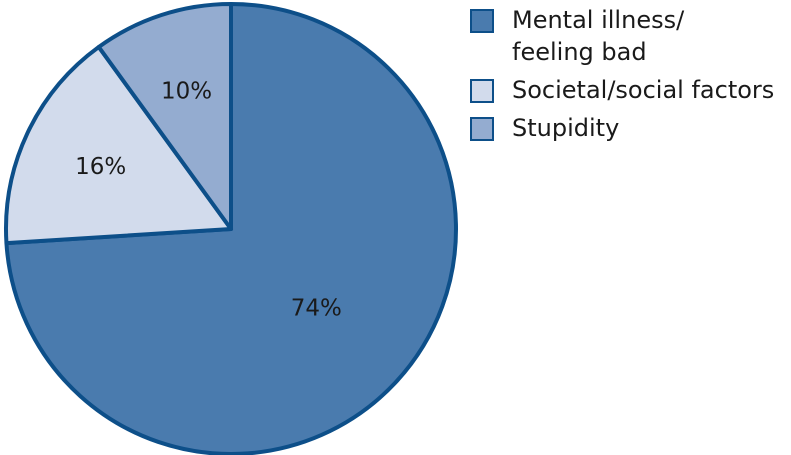  What do you see at coordinates (186, 92) in the screenshot?
I see `slice-label: 10%` at bounding box center [186, 92].